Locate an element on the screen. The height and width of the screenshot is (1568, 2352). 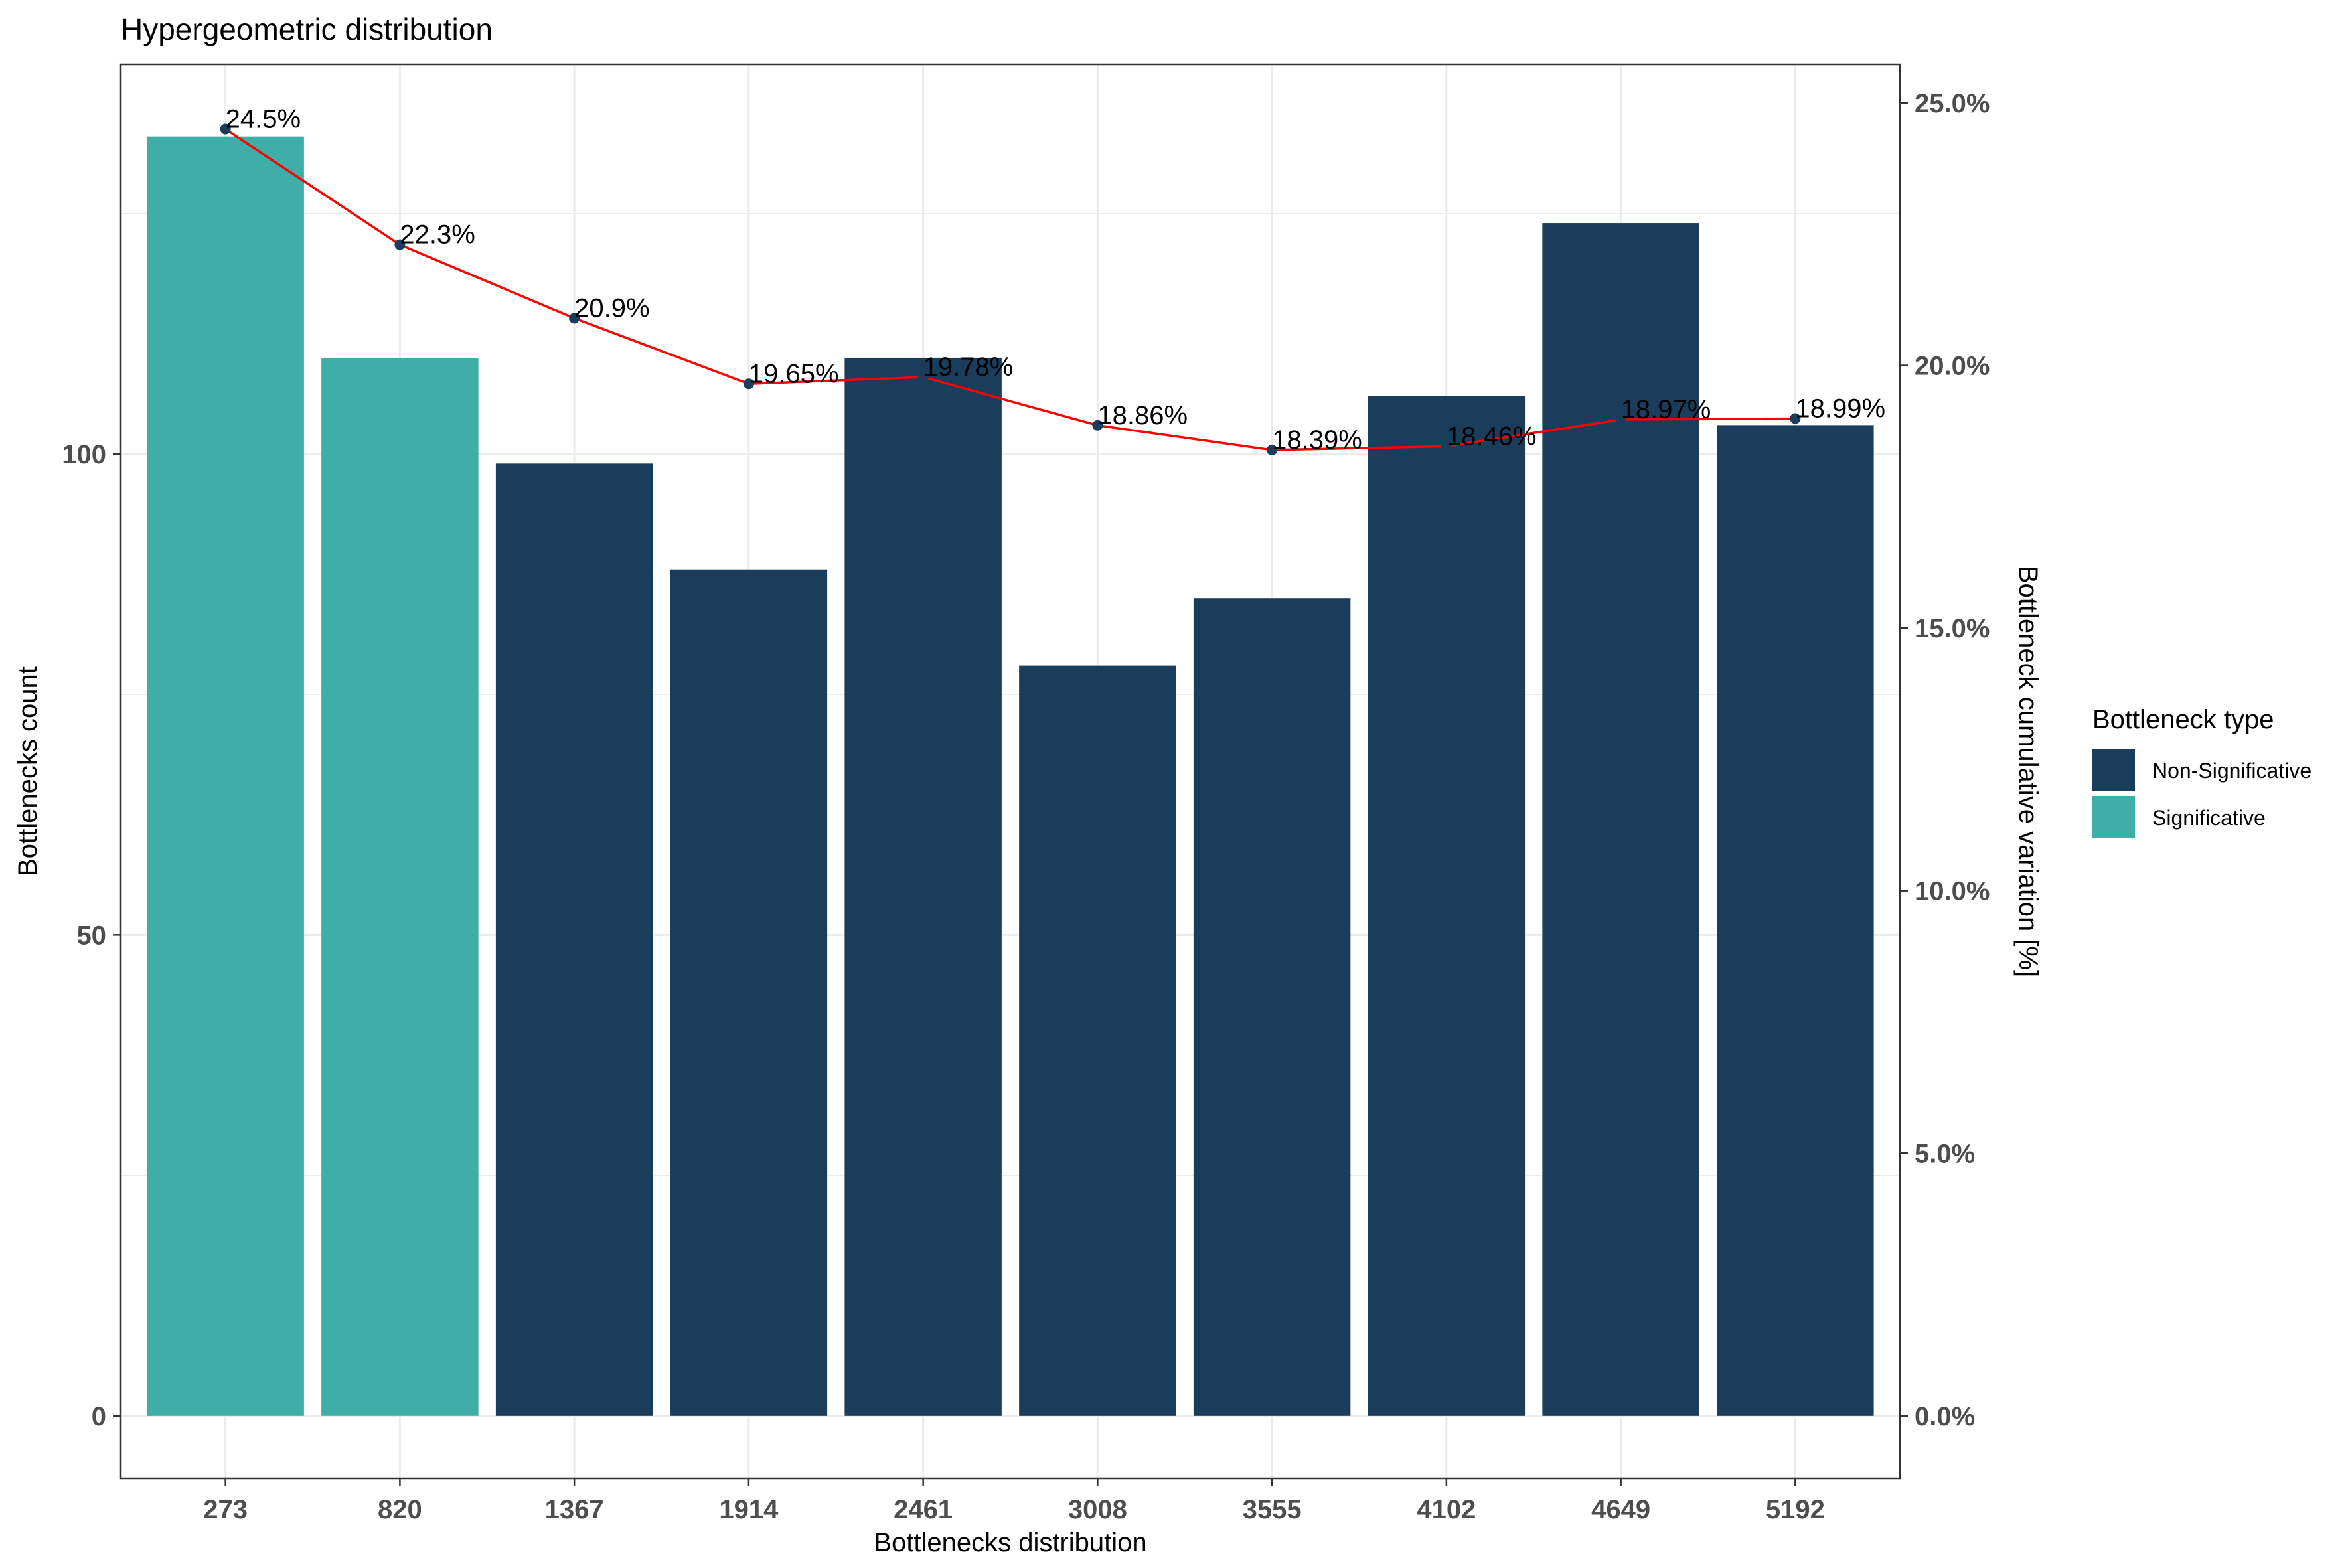
y-tick-label: 50 is located at coordinates (92, 936).